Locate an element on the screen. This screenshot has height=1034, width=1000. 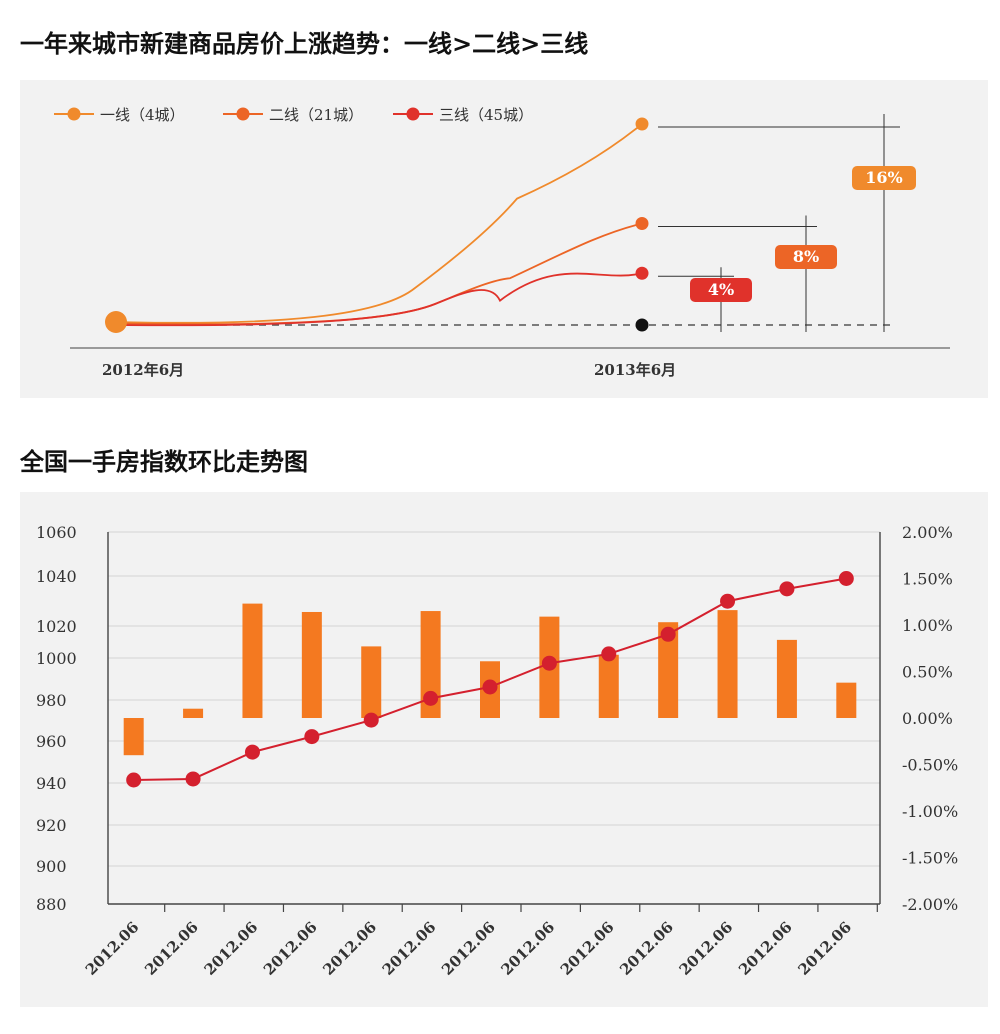
x-tick-label-7: 2012.06 is located at coordinates (468, 948).